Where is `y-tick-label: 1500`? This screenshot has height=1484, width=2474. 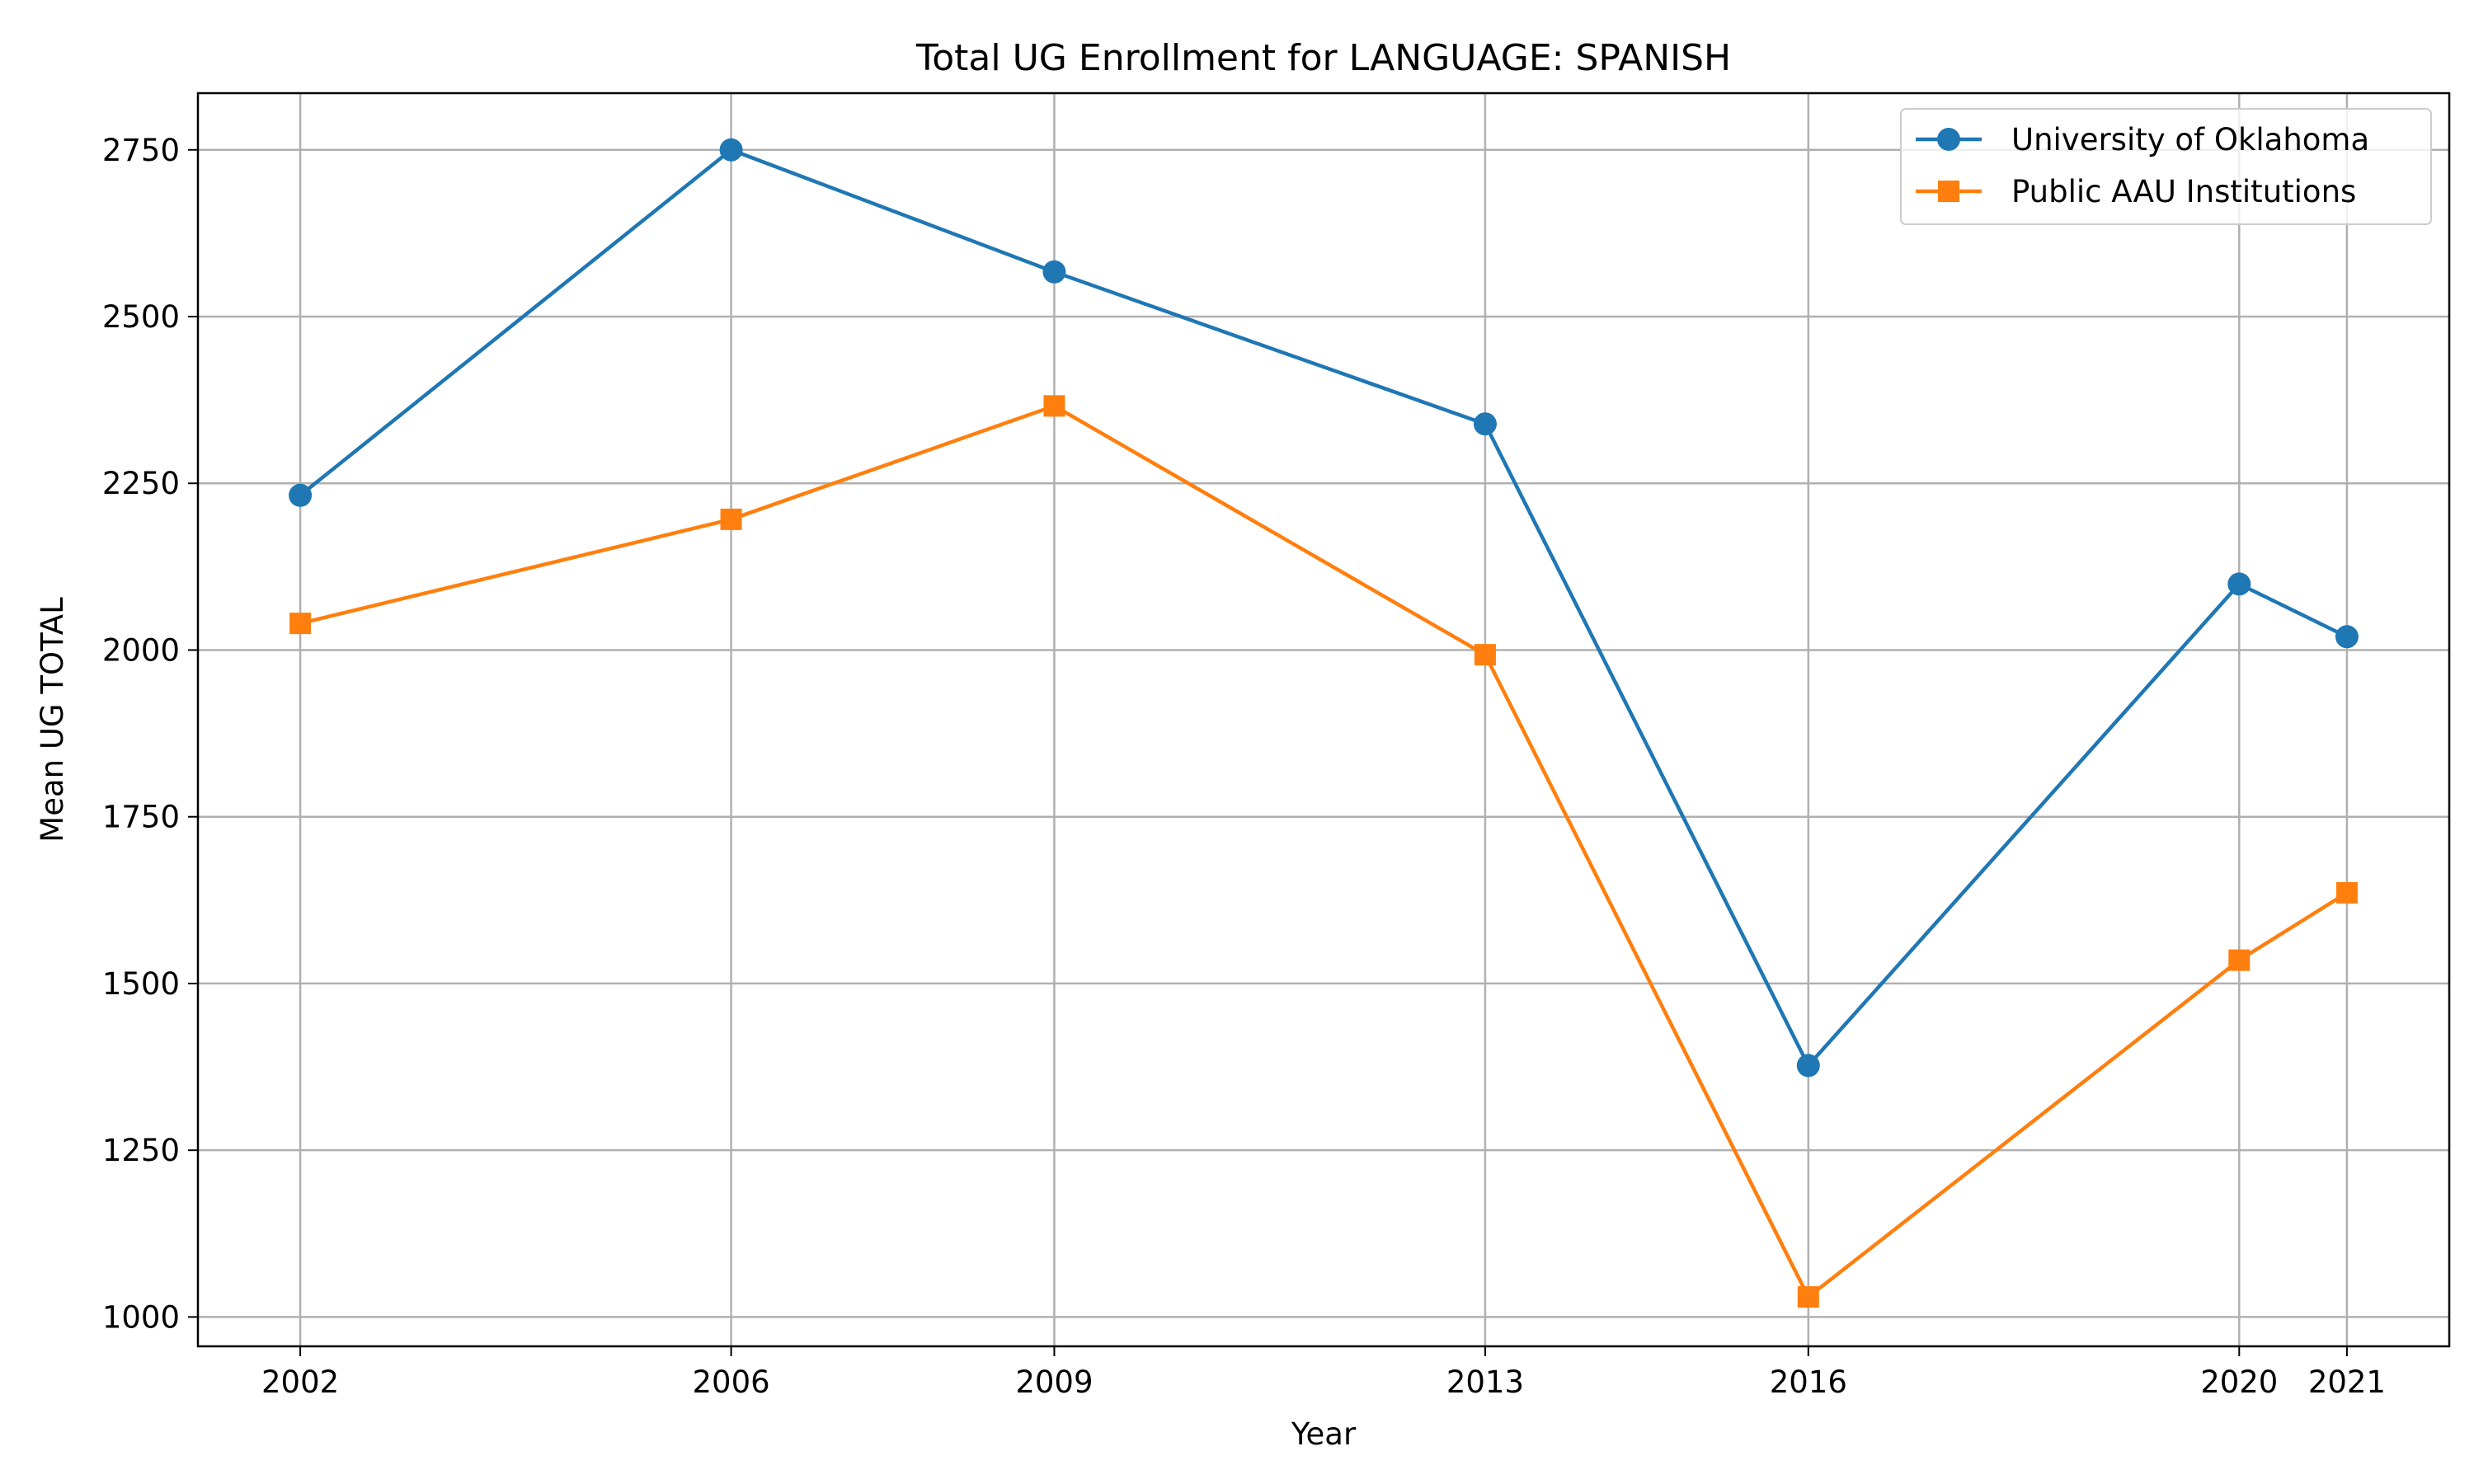
y-tick-label: 1500 is located at coordinates (141, 984).